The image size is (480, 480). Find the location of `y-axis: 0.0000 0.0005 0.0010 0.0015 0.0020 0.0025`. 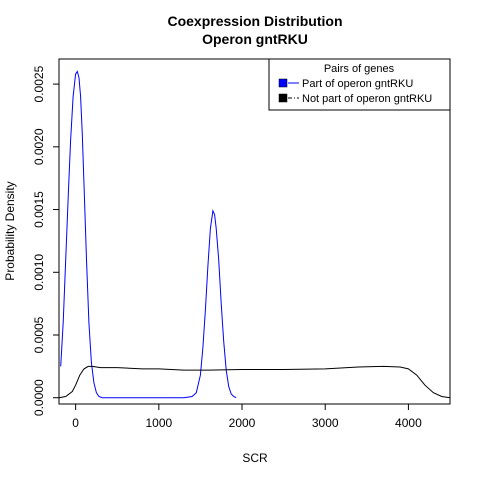

y-axis: 0.0000 0.0005 0.0010 0.0015 0.0020 0.0025 is located at coordinates (45, 240).